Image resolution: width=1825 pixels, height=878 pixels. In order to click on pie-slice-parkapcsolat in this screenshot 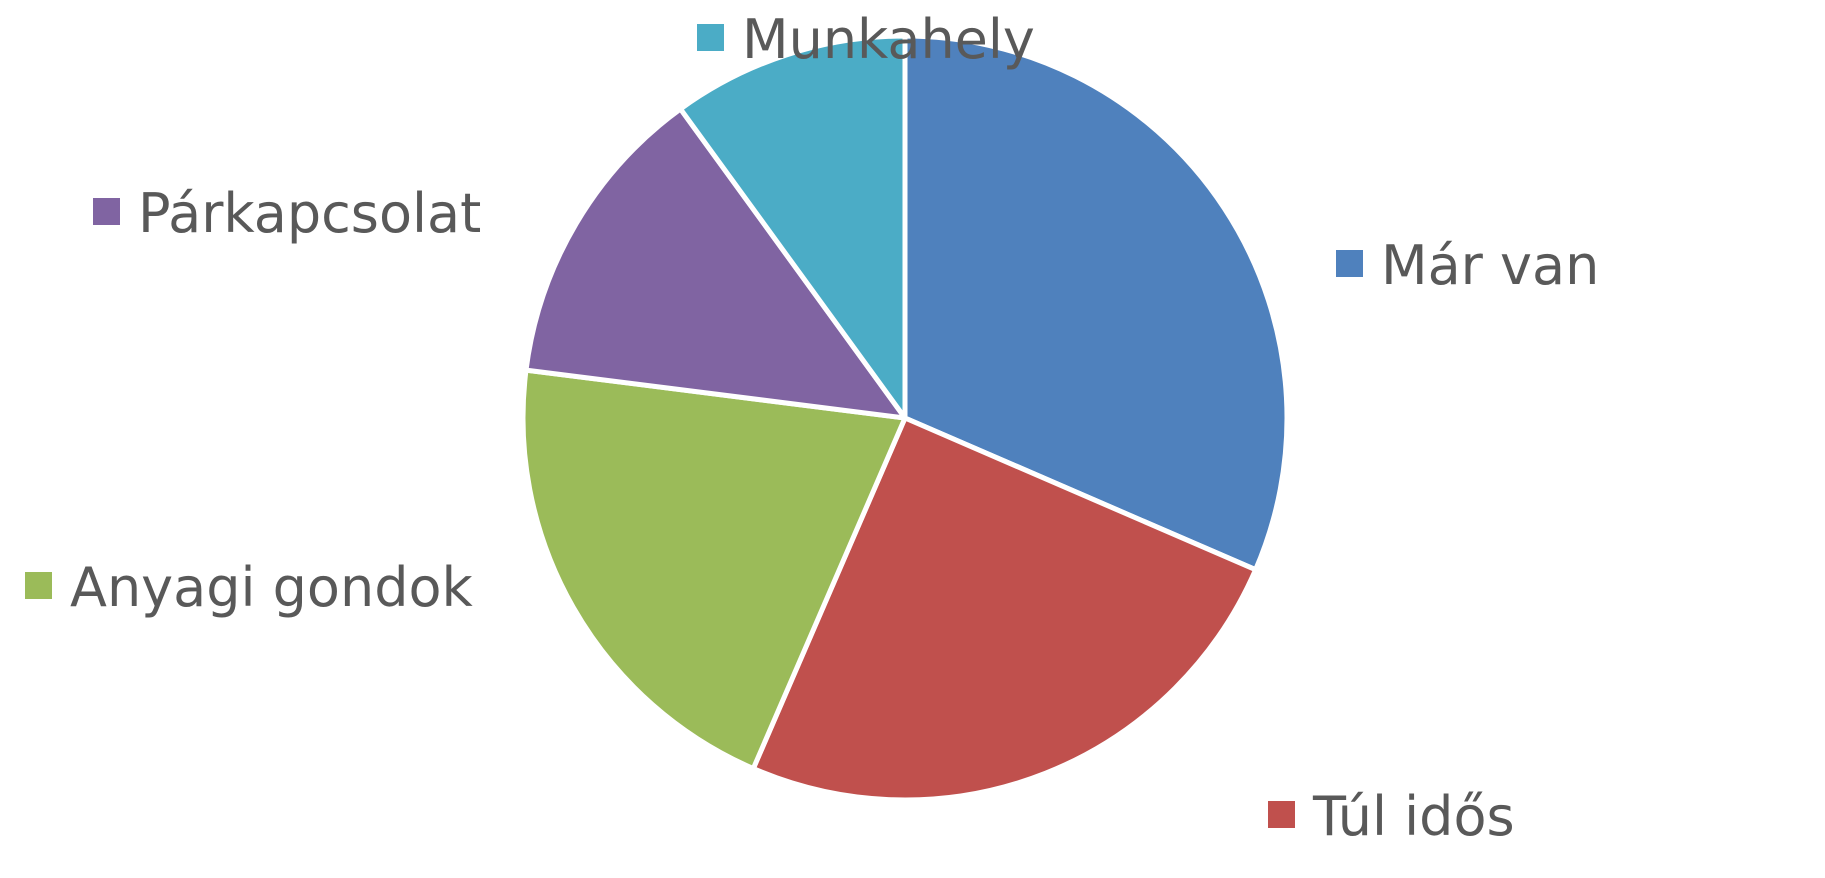, I will do `click(715, 263)`.